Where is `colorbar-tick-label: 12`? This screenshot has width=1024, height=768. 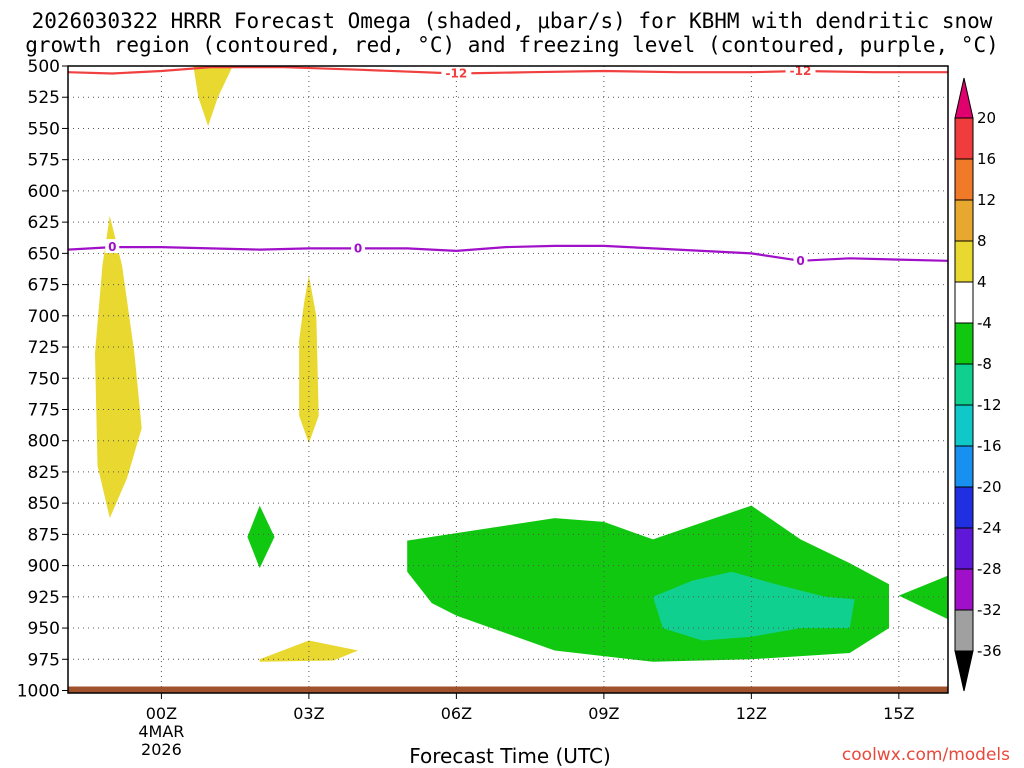 colorbar-tick-label: 12 is located at coordinates (986, 200).